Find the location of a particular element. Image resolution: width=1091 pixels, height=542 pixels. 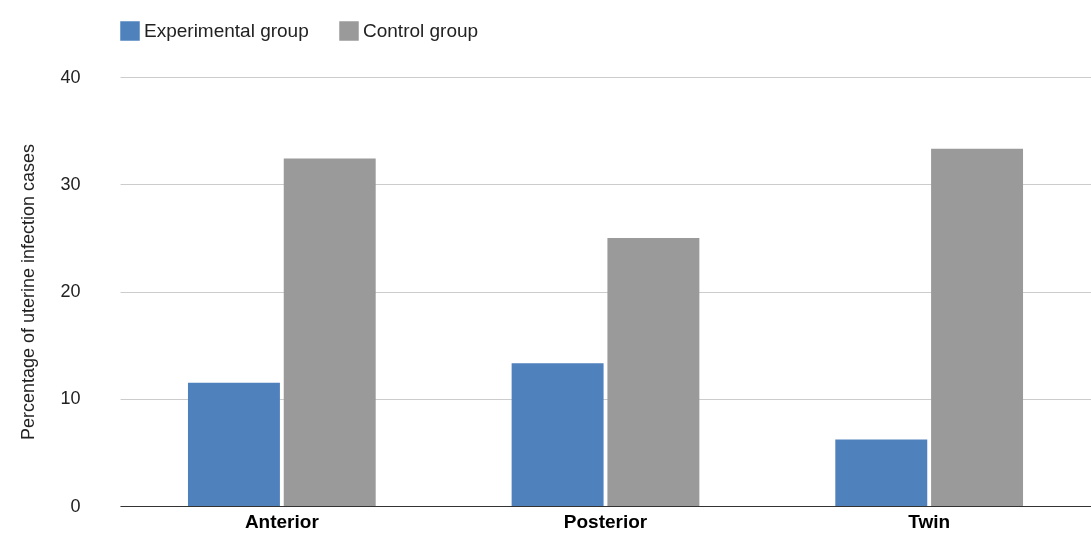

y-tick-label: 0 is located at coordinates (75, 505).